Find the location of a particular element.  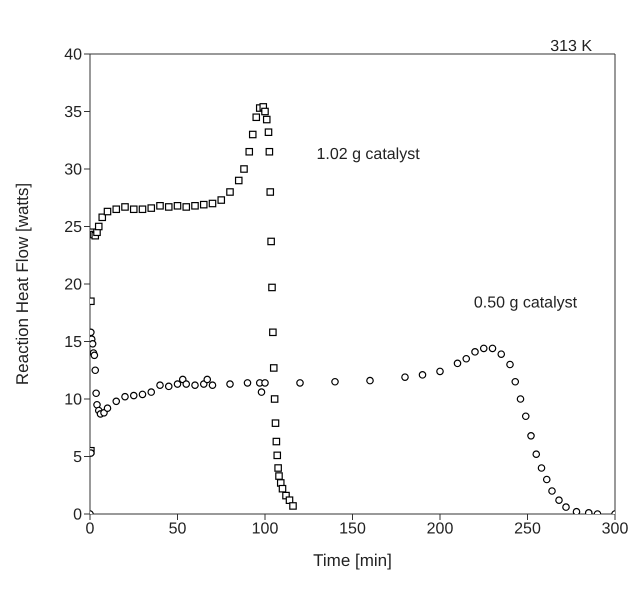

y-tick-label: 10 is located at coordinates (73, 400).